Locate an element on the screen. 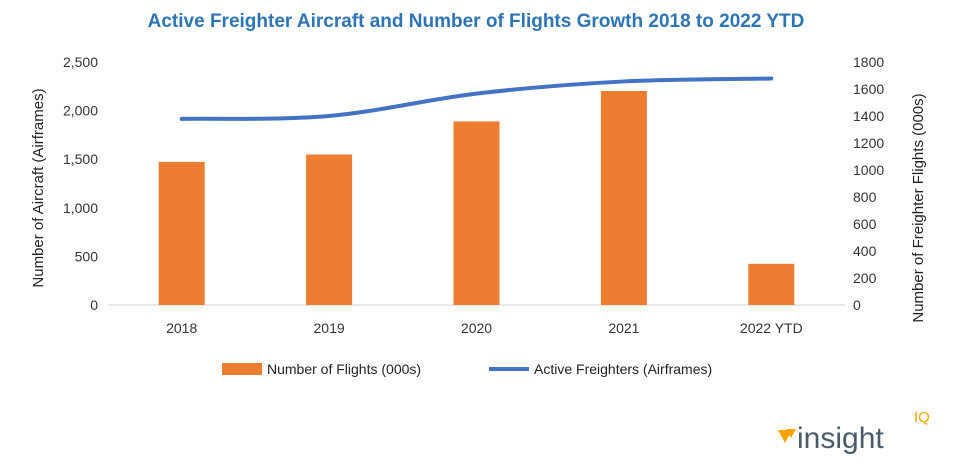 The width and height of the screenshot is (953, 468). legend-swatch-bar is located at coordinates (242, 369).